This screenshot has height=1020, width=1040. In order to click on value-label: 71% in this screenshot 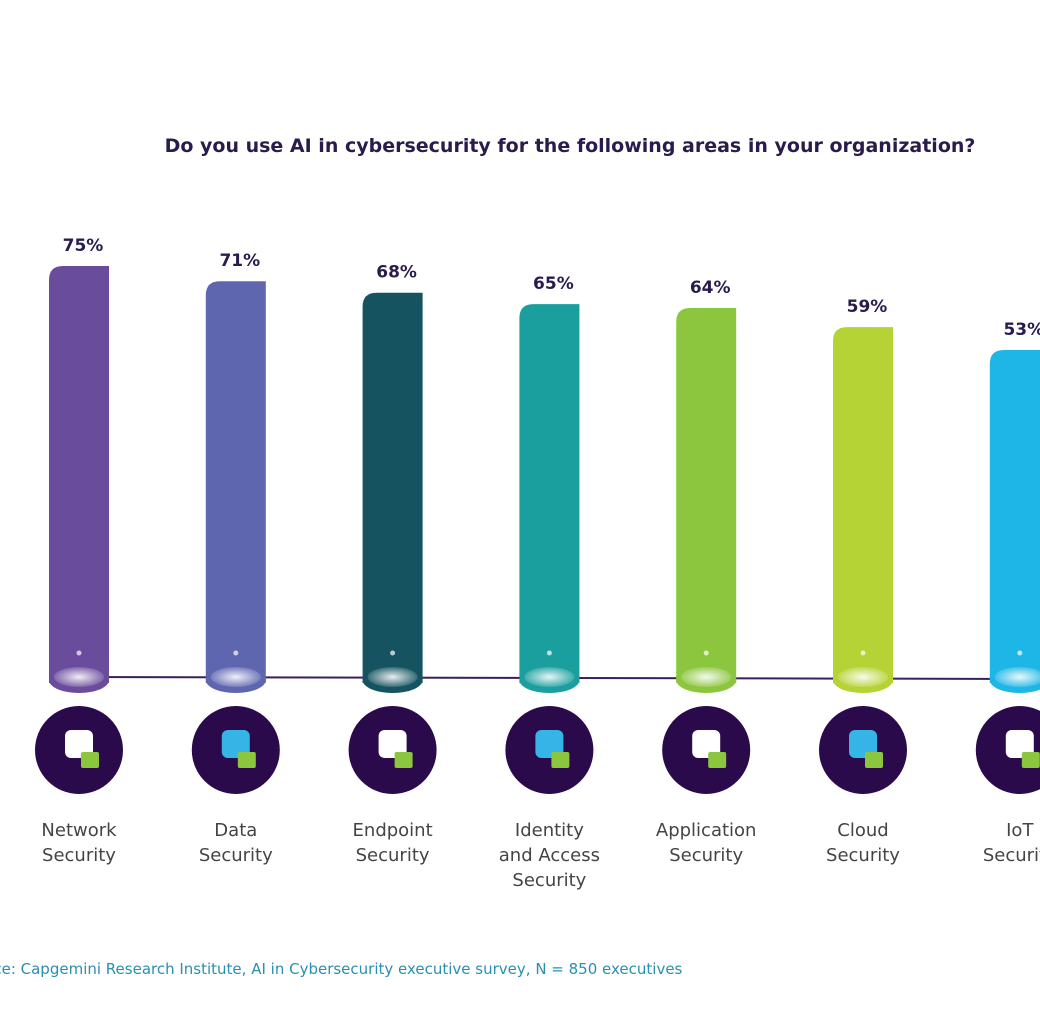, I will do `click(239, 261)`.